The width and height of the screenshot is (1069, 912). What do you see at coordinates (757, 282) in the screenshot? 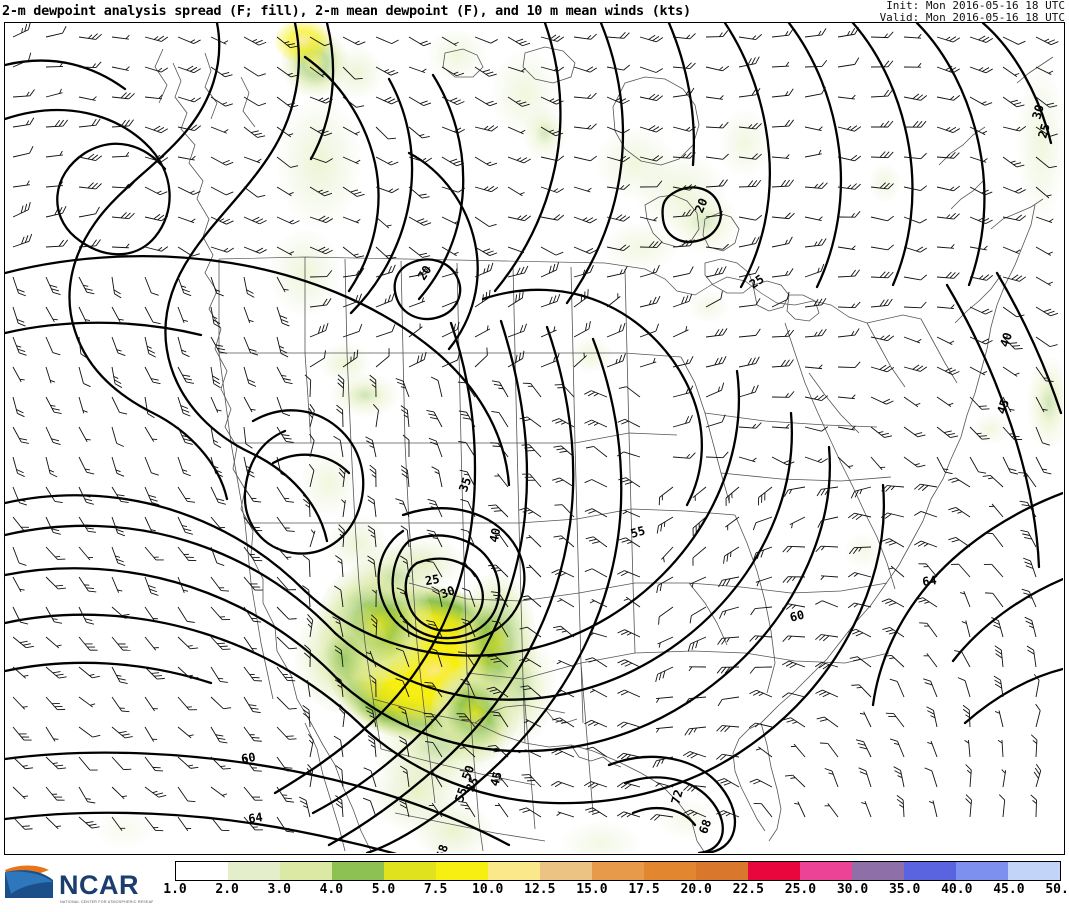
I see `contour-label: 25` at bounding box center [757, 282].